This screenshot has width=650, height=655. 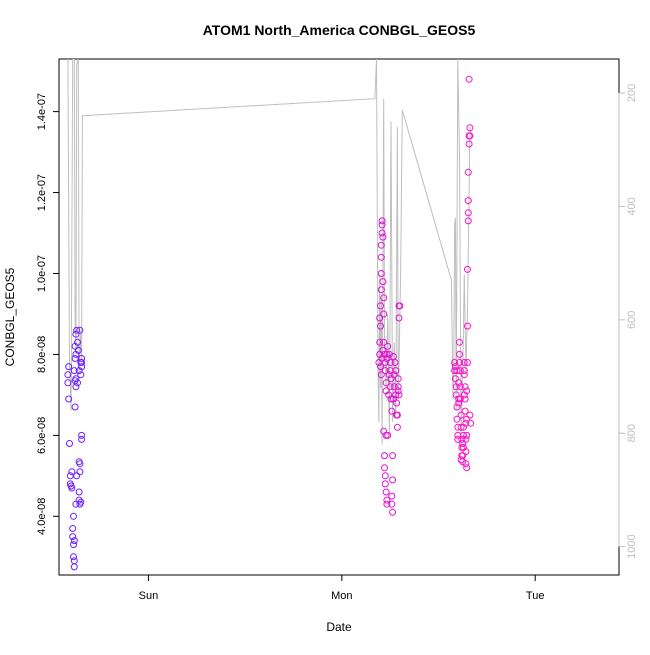 What do you see at coordinates (149, 596) in the screenshot?
I see `x-tick-label: Sun` at bounding box center [149, 596].